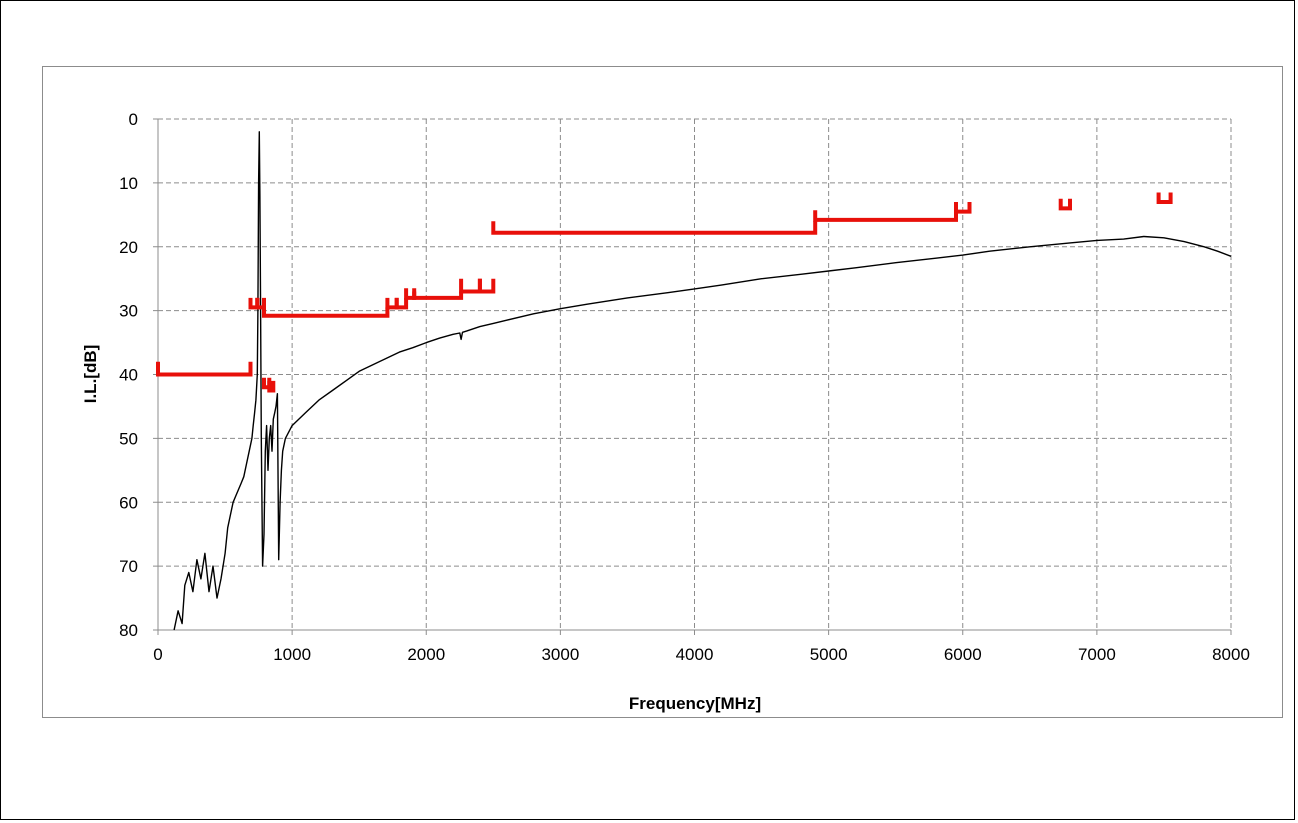  Describe the element at coordinates (128, 438) in the screenshot. I see `y-tick-label: 50` at that location.